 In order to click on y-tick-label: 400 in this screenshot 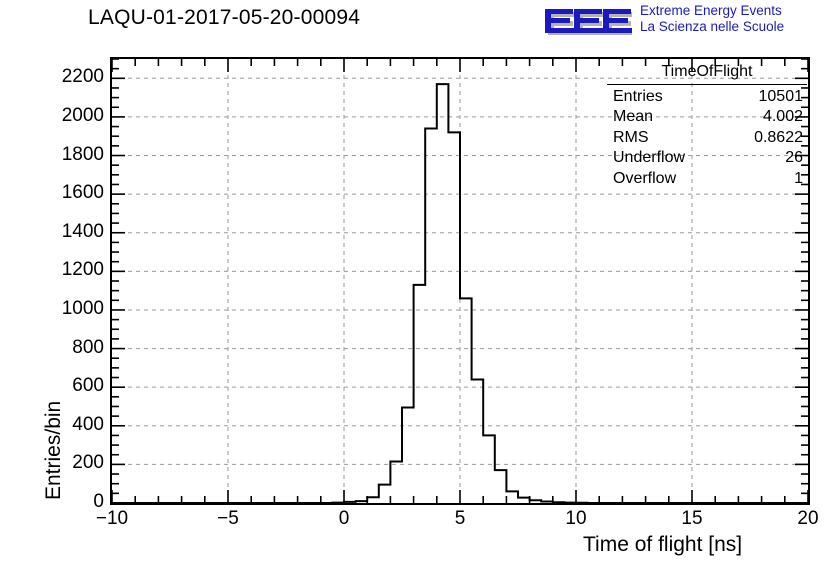, I will do `click(88, 424)`.